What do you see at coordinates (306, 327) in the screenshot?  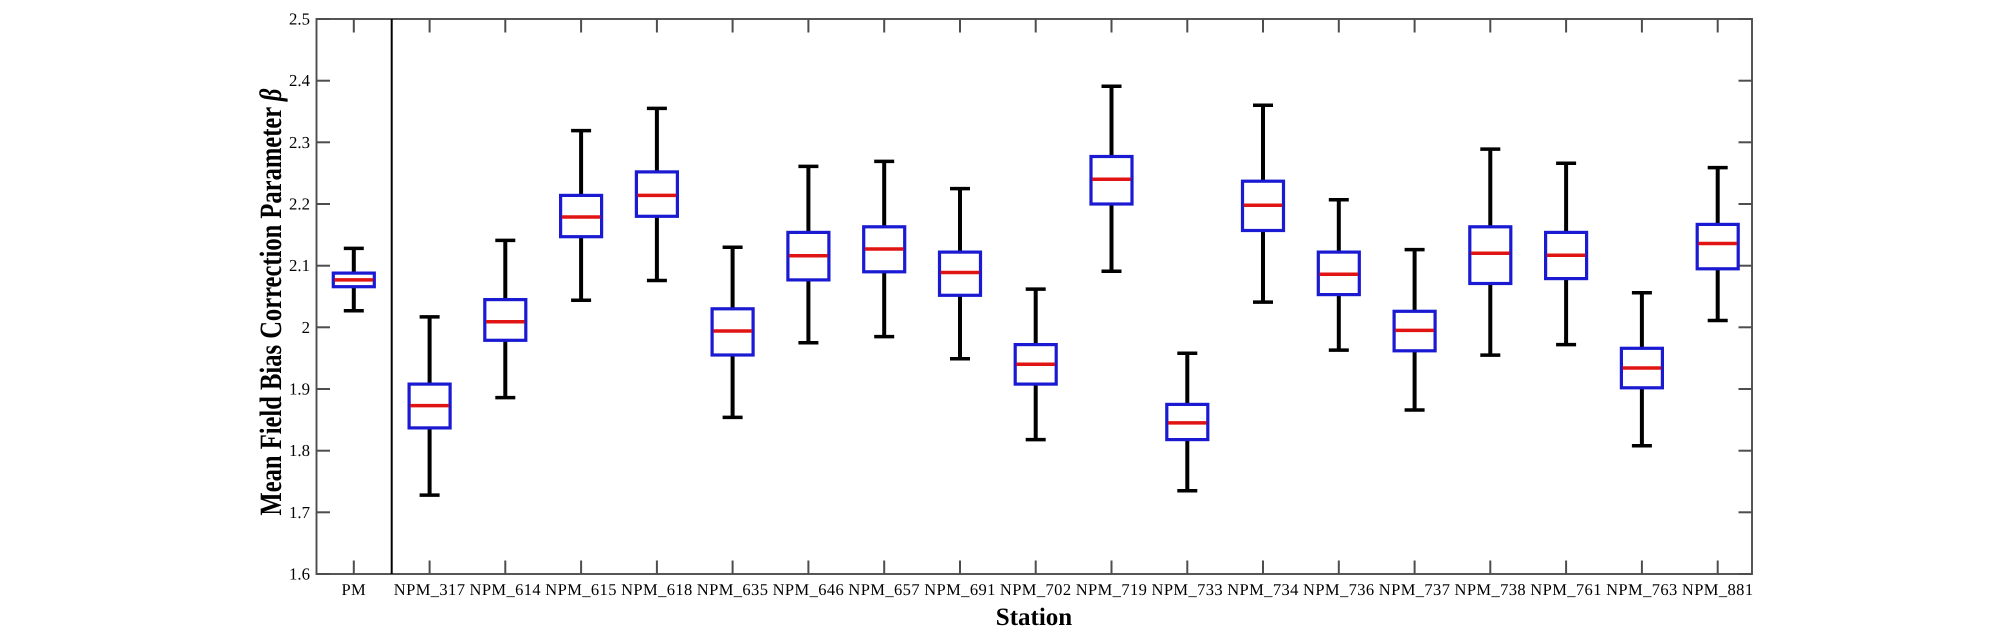 I see `svg-text: 2` at bounding box center [306, 327].